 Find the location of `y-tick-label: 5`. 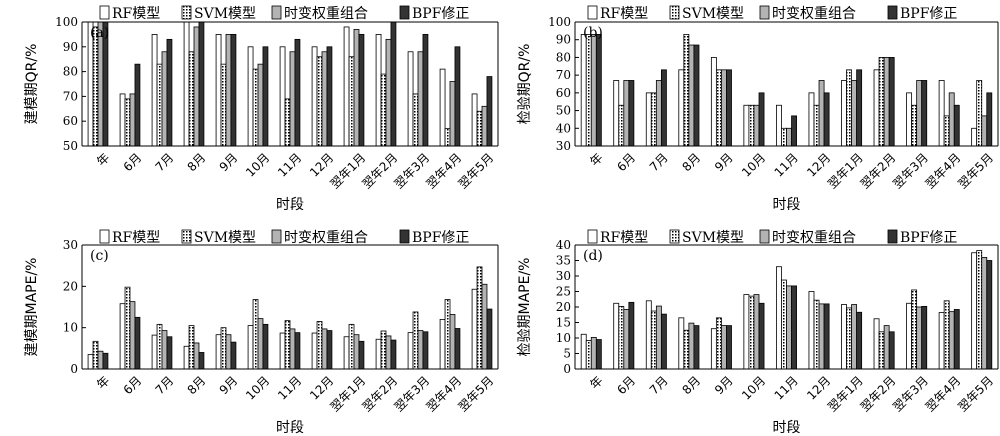

y-tick-label: 5 is located at coordinates (567, 354).